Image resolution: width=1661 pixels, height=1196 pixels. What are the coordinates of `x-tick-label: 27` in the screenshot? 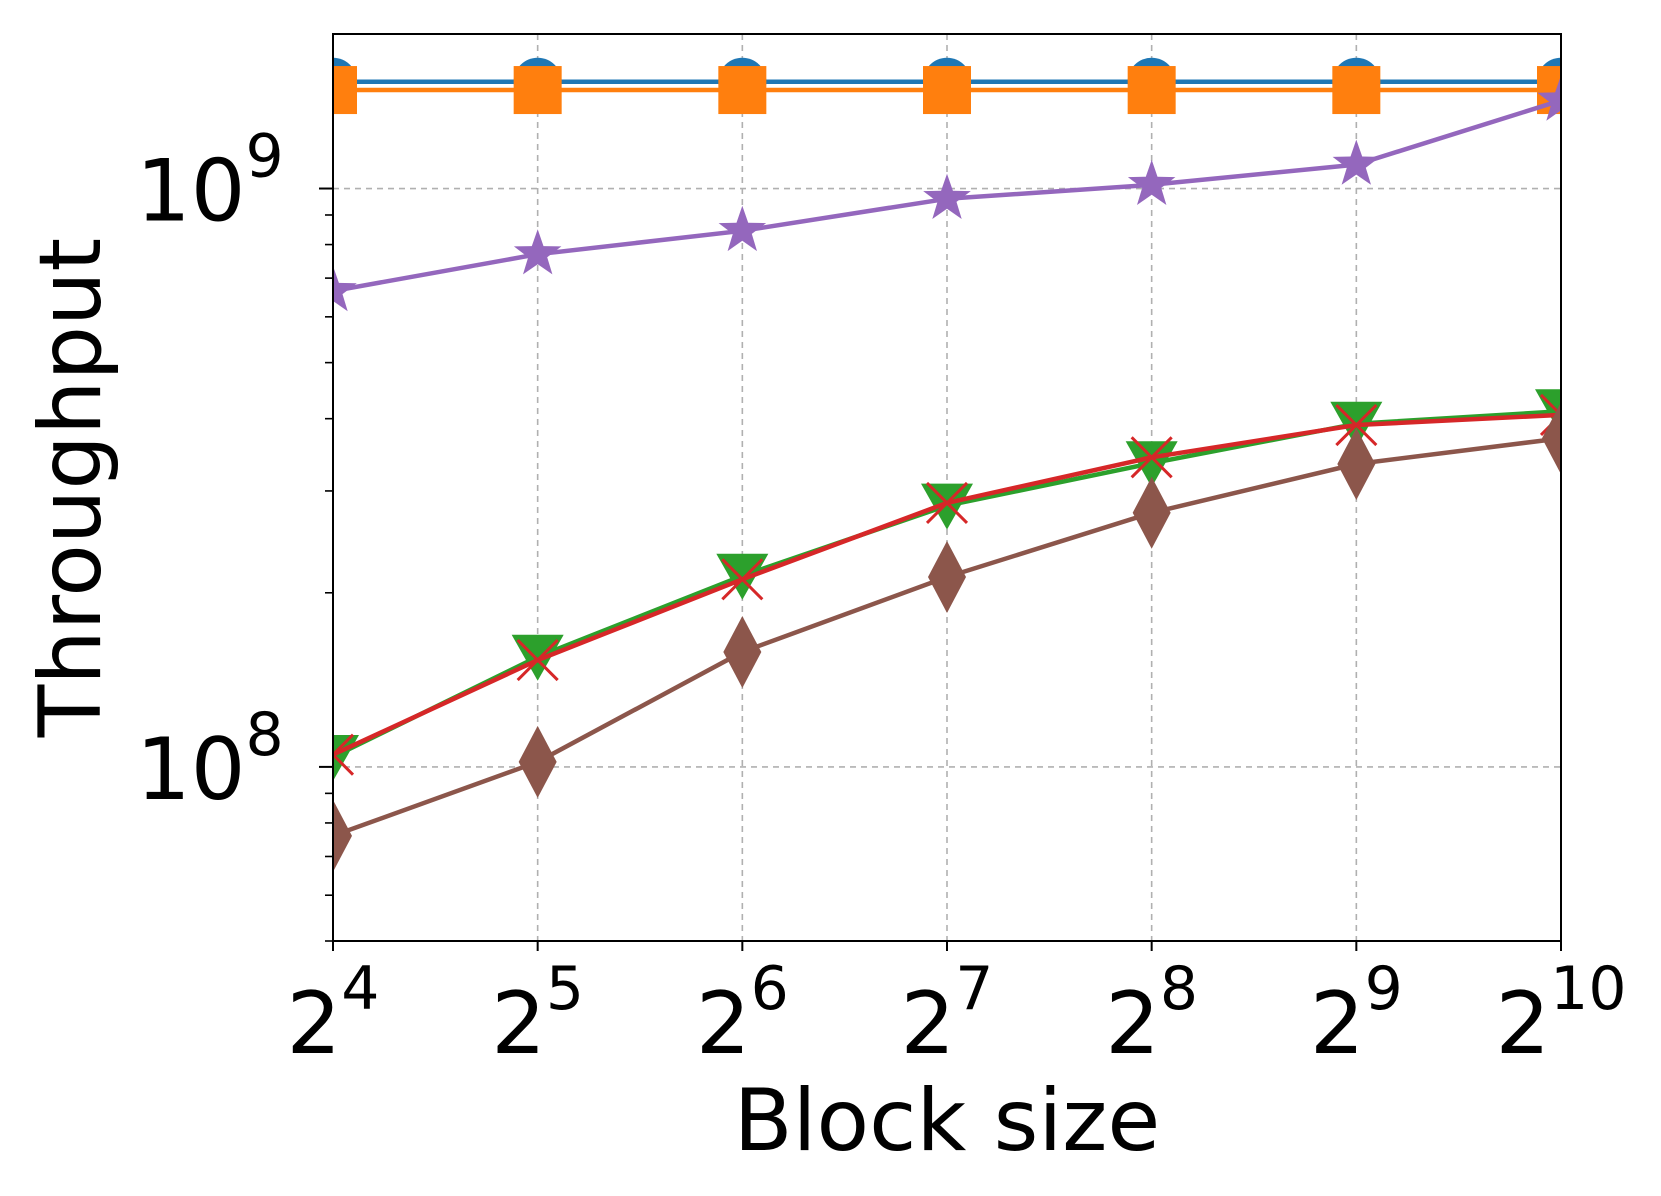 It's located at (947, 1014).